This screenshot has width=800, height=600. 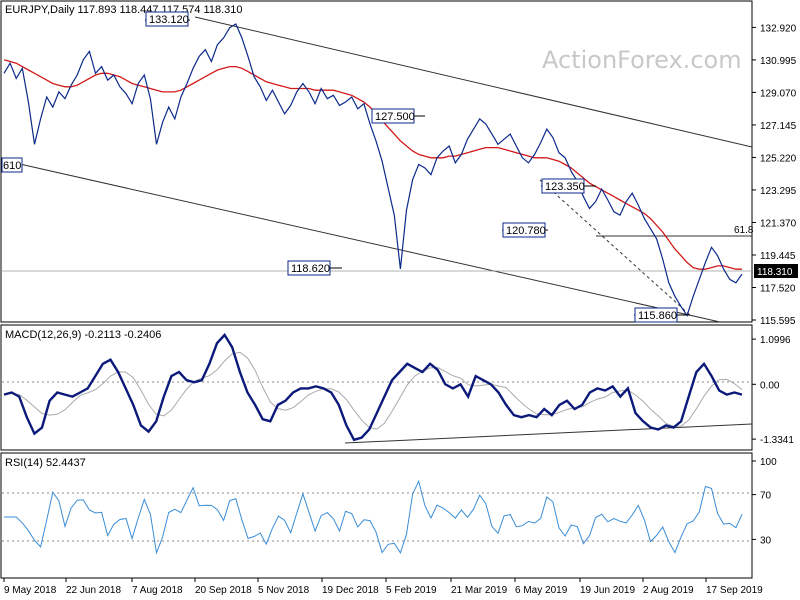 What do you see at coordinates (778, 256) in the screenshot?
I see `price-tick-label: 119.445` at bounding box center [778, 256].